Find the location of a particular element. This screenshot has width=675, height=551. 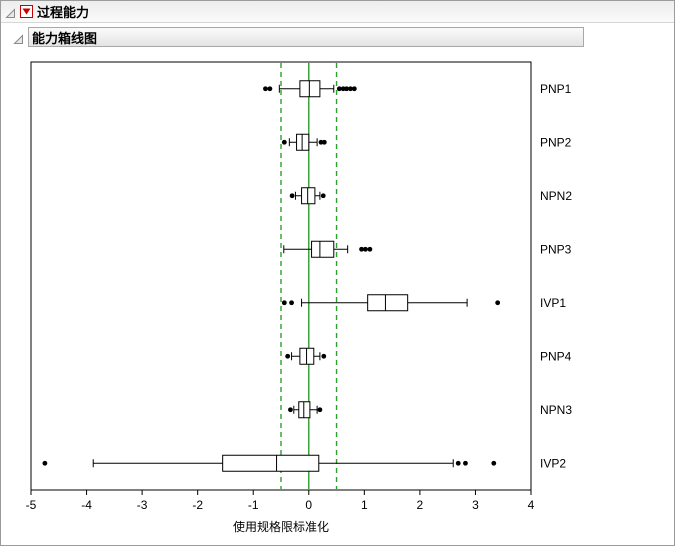

boxplot-PNP2 is located at coordinates (304, 142).